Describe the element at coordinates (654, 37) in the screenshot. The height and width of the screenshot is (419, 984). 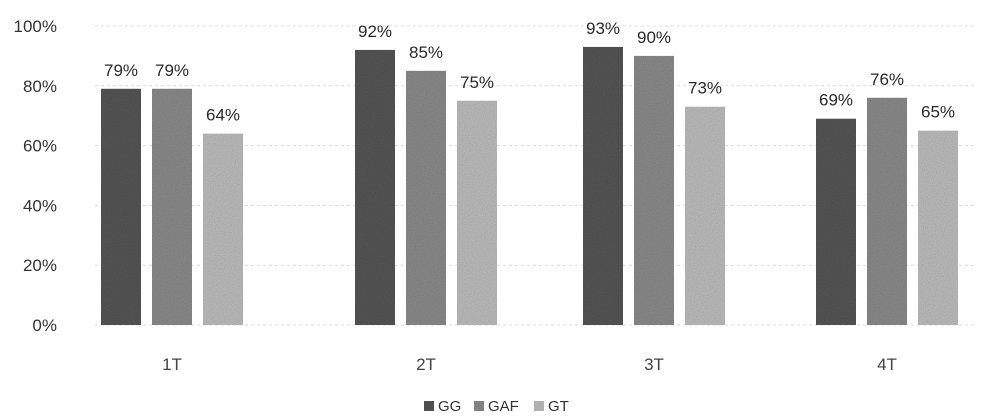
I see `data-label: 90%` at that location.